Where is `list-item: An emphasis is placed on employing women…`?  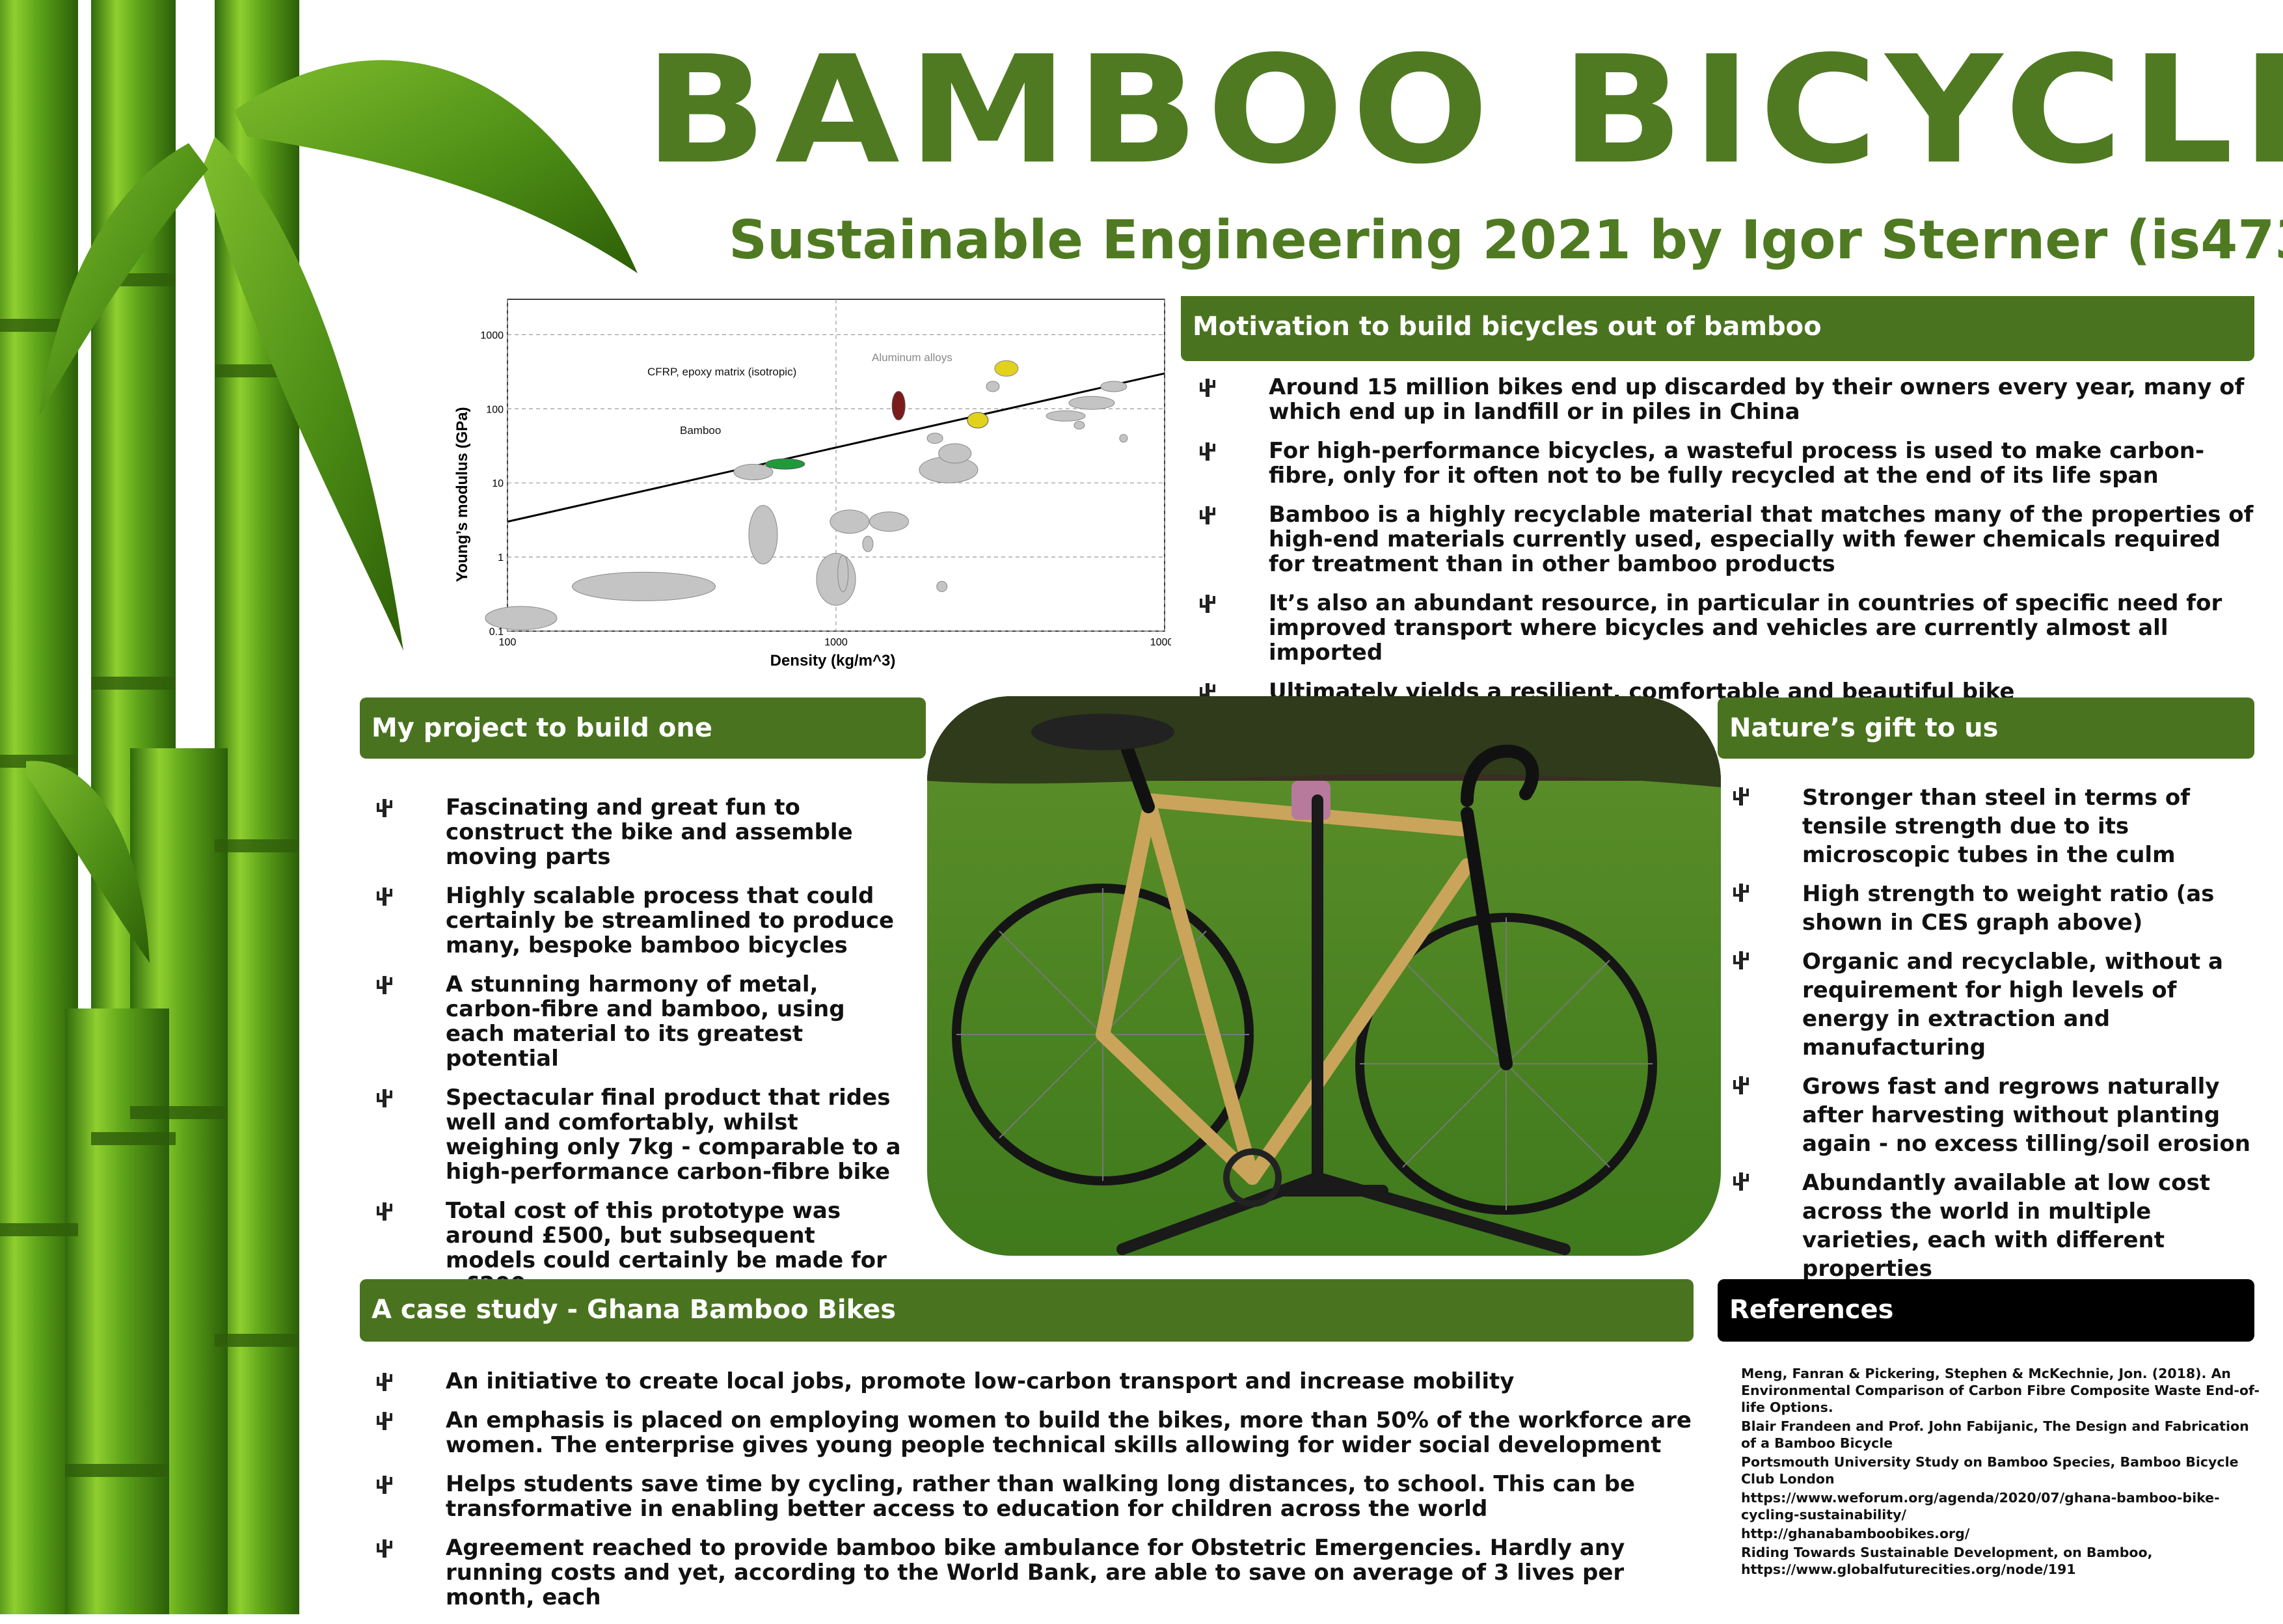
list-item: An emphasis is placed on employing women… is located at coordinates (1041, 1432).